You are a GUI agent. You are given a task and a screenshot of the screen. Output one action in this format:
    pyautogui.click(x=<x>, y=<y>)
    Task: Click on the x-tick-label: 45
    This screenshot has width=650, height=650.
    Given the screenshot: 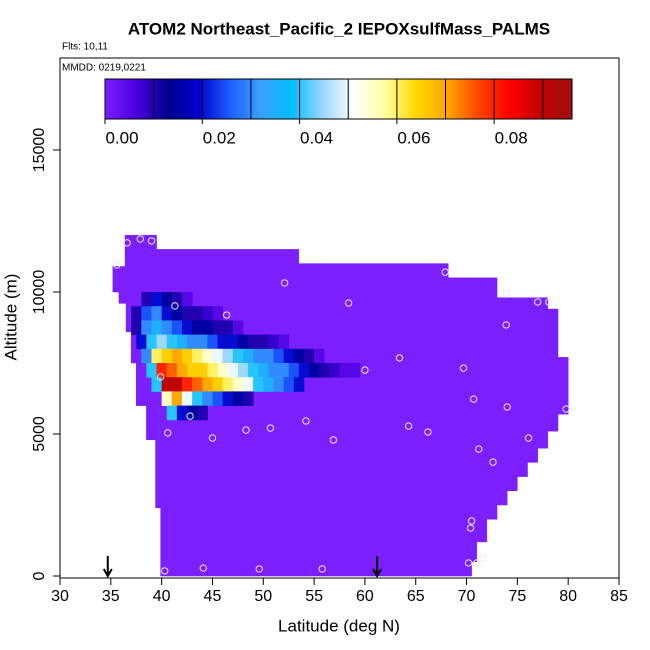 What is the action you would take?
    pyautogui.click(x=213, y=596)
    